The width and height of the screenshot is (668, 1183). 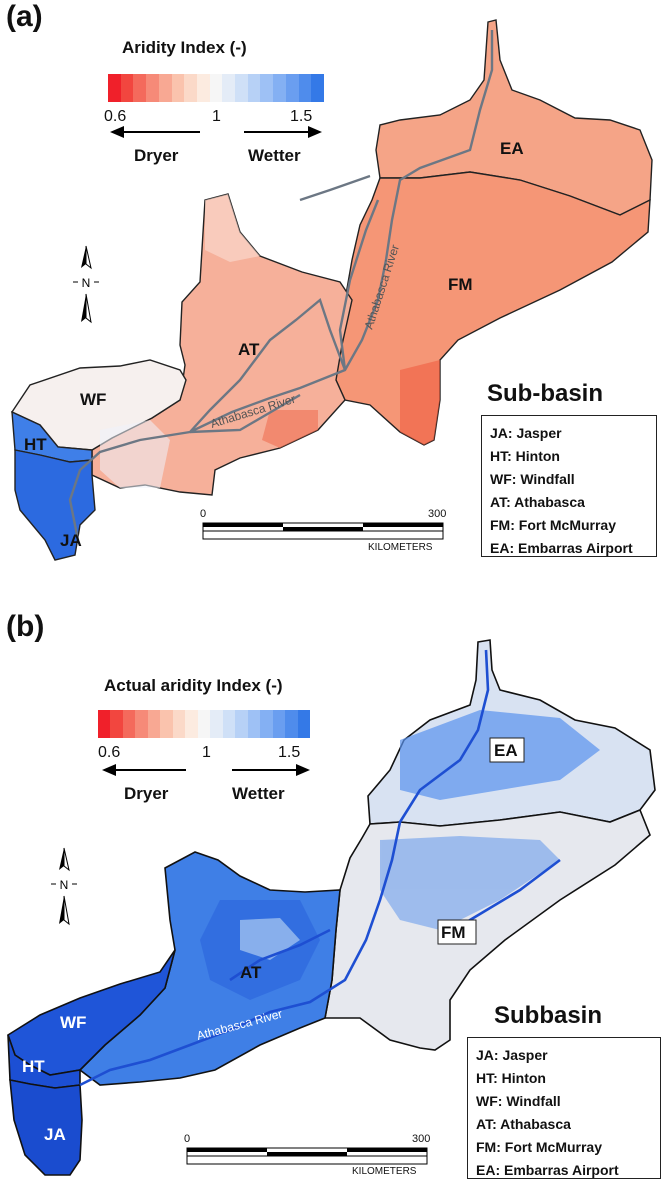 I want to click on subbasin-title: Subbasin, so click(x=548, y=1015).